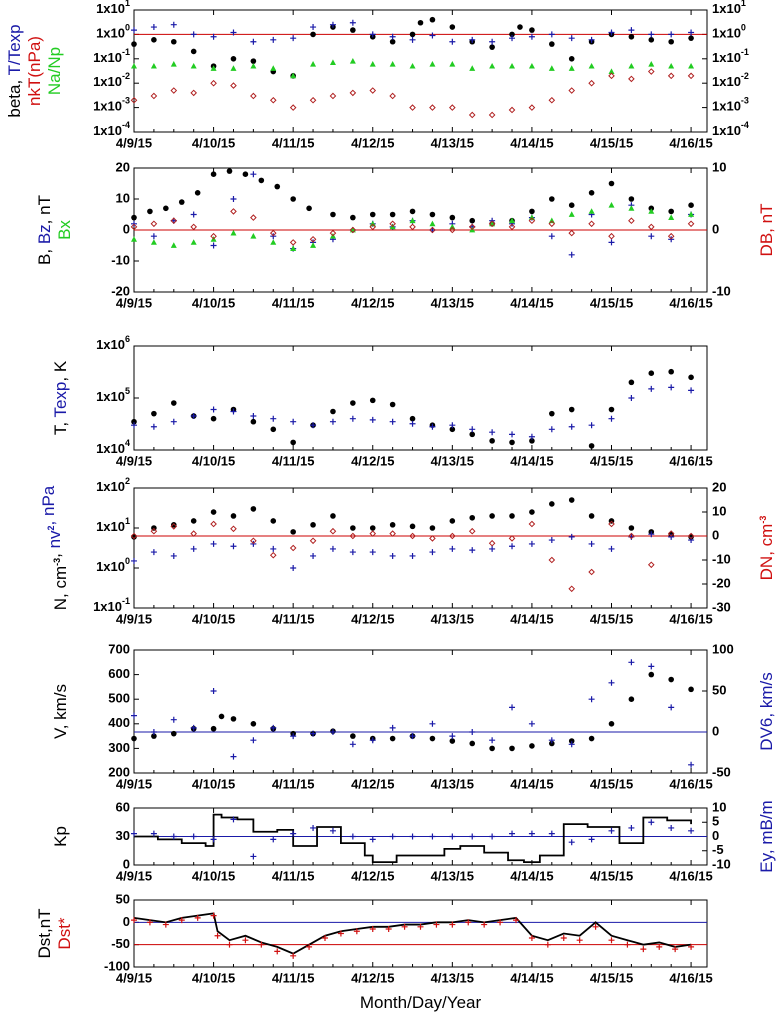 Image resolution: width=783 pixels, height=1029 pixels. Describe the element at coordinates (213, 460) in the screenshot. I see `x-tick-label: 4/10/15` at that location.